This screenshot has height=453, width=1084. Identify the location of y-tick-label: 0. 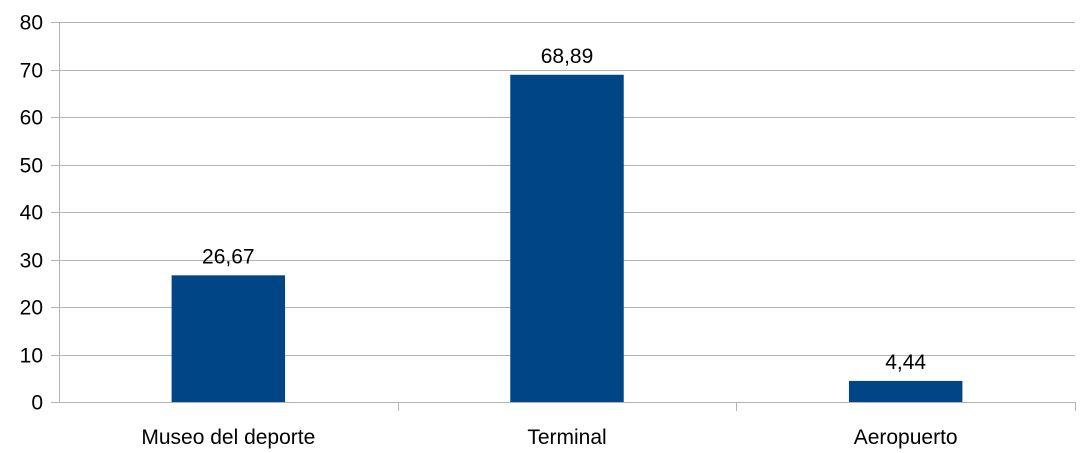
(37, 403).